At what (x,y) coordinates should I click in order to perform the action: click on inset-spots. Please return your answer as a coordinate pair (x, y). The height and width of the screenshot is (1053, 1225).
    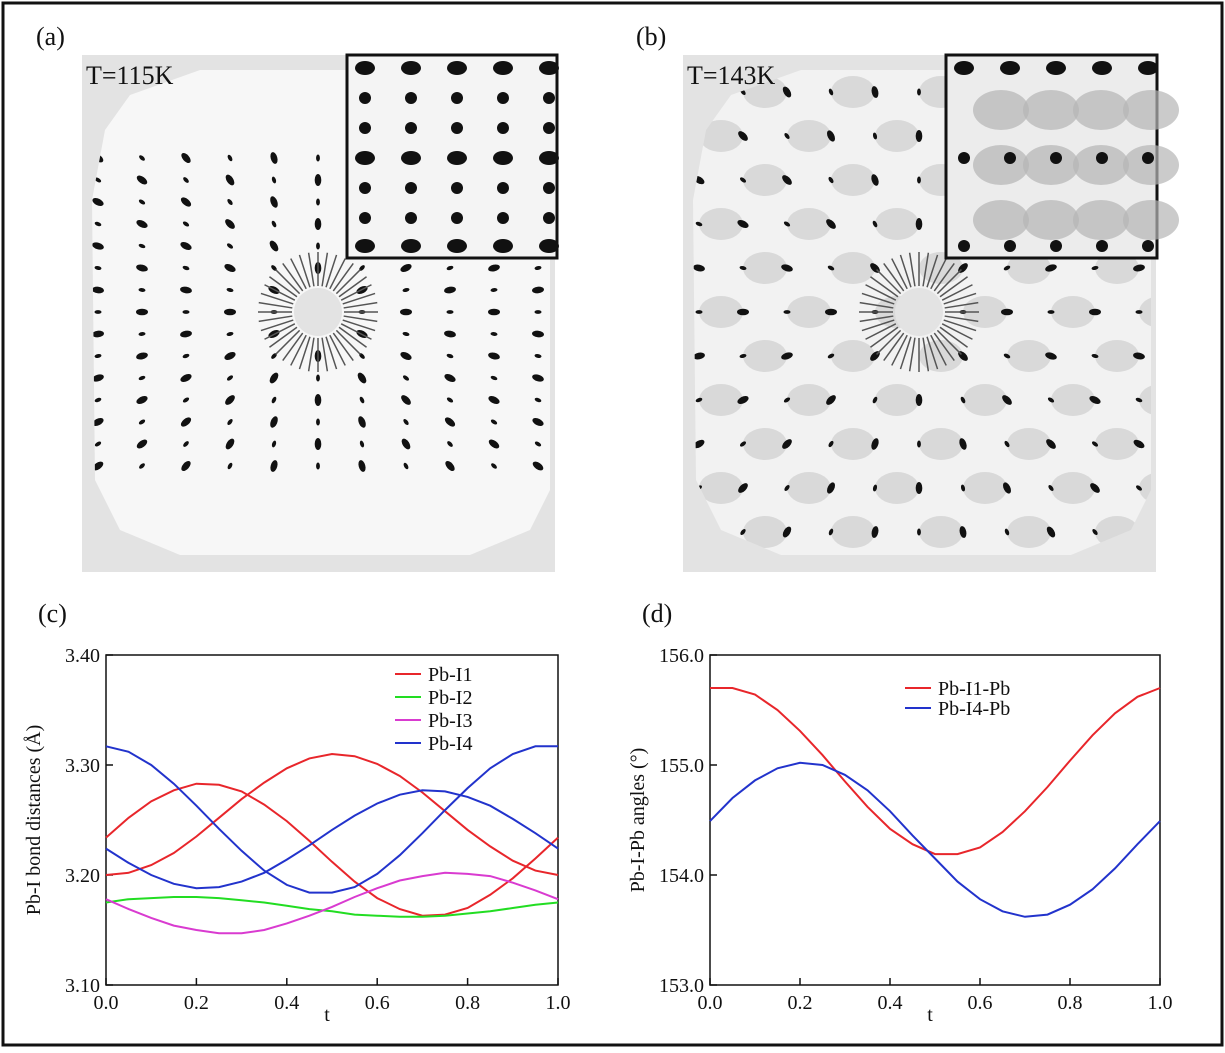
    Looking at the image, I should click on (1066, 156).